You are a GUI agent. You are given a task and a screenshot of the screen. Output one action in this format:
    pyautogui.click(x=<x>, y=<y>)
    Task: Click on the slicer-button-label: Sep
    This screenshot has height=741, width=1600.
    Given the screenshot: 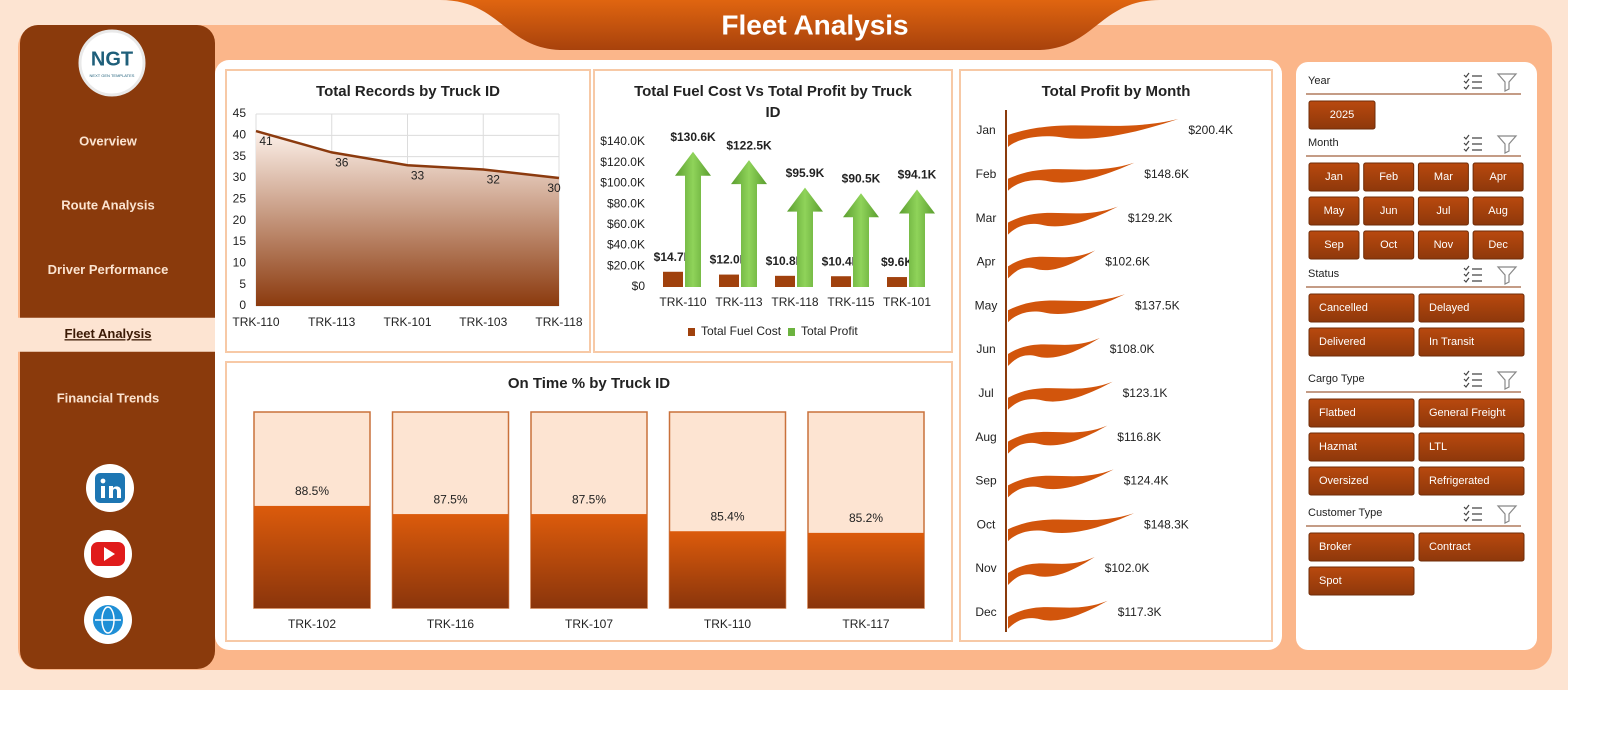 What is the action you would take?
    pyautogui.click(x=1334, y=245)
    